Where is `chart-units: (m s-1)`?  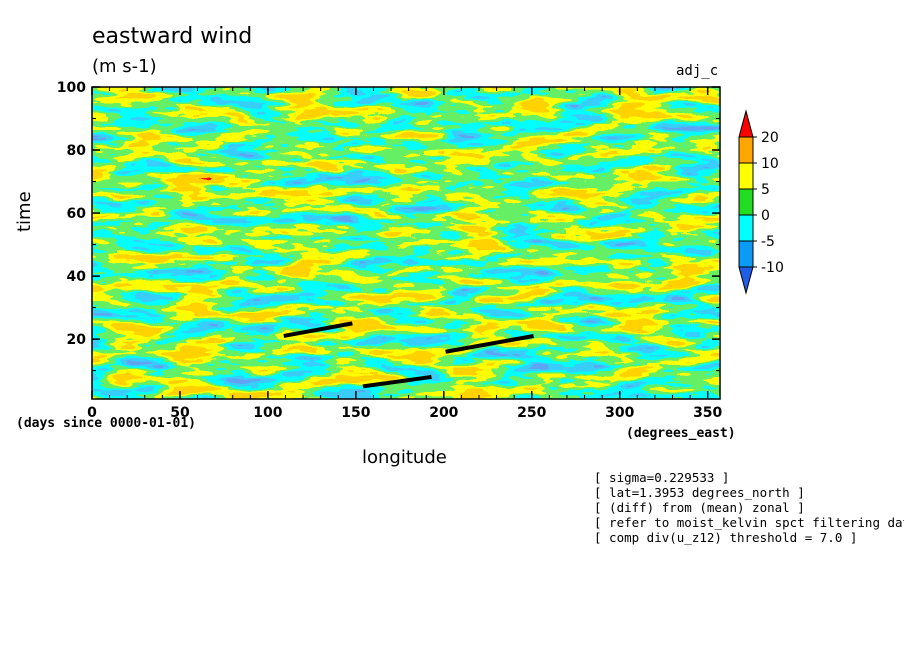
chart-units: (m s-1) is located at coordinates (124, 66).